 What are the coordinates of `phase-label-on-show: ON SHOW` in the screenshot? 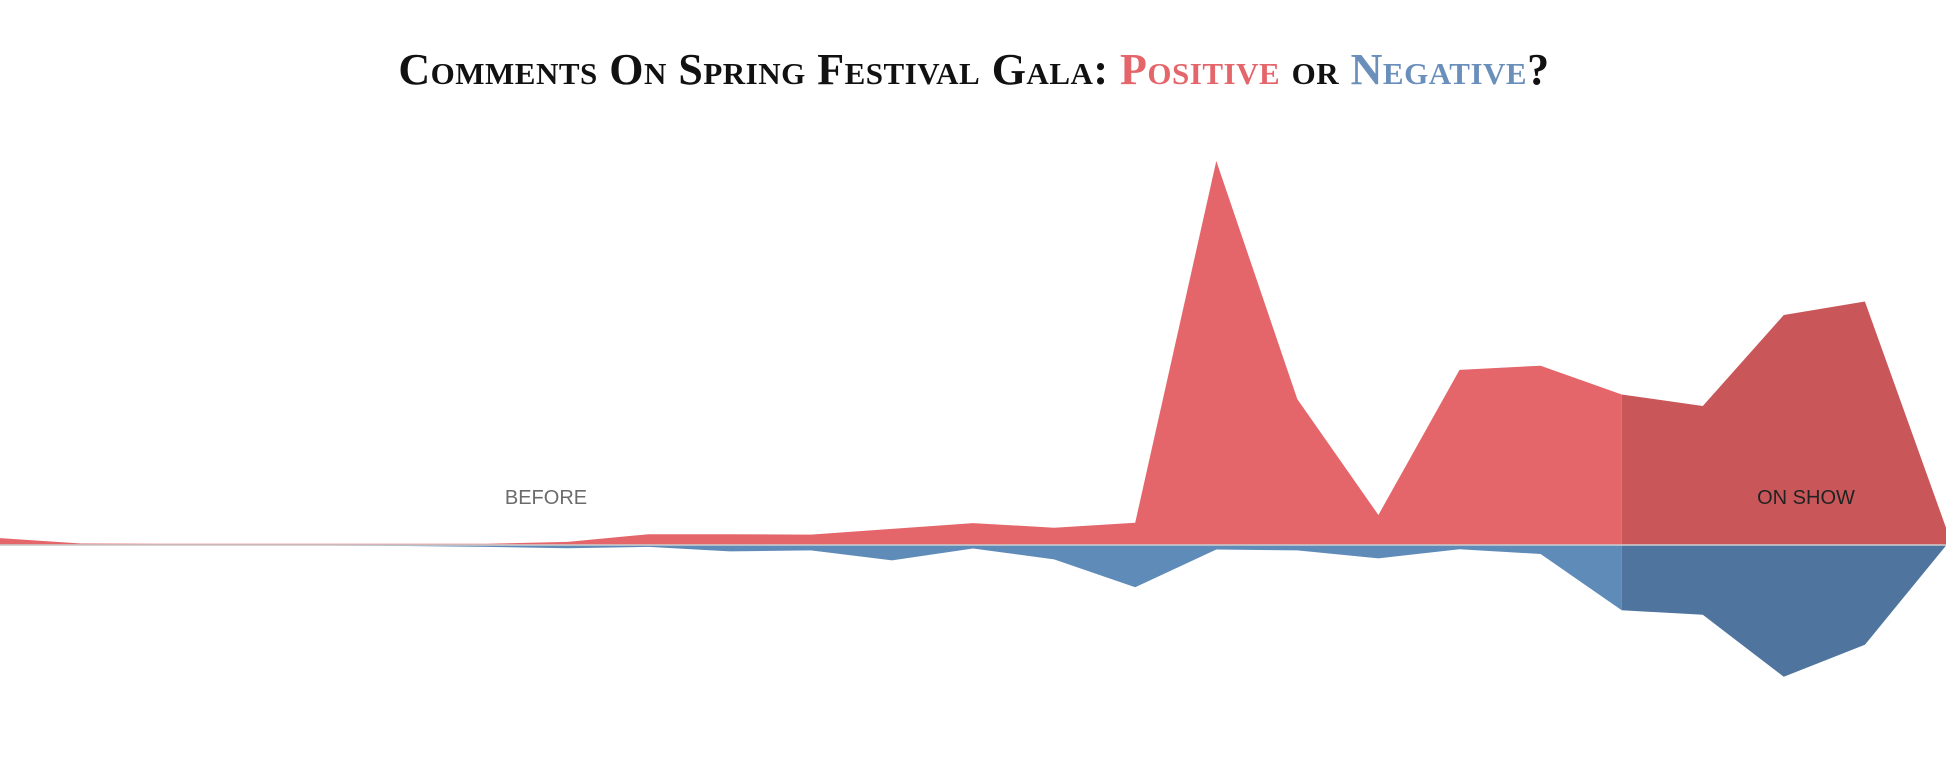 It's located at (1806, 498).